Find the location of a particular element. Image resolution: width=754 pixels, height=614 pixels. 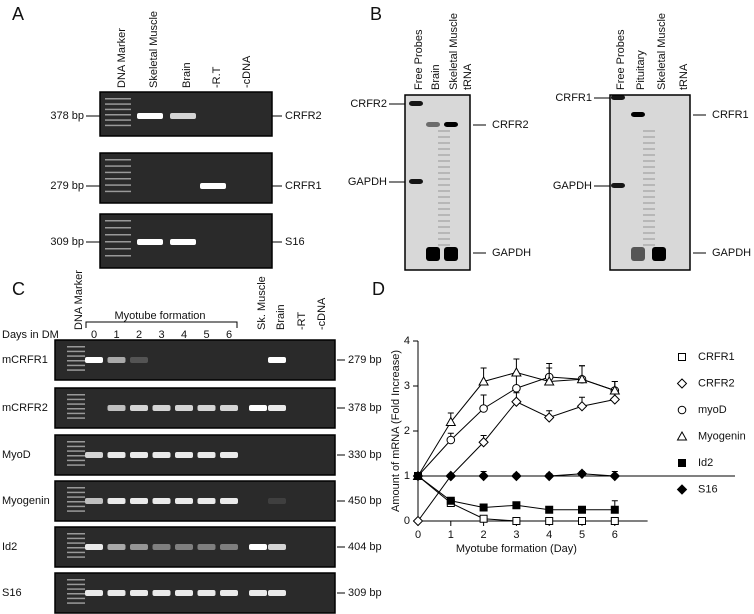

gel is located at coordinates (195, 547).